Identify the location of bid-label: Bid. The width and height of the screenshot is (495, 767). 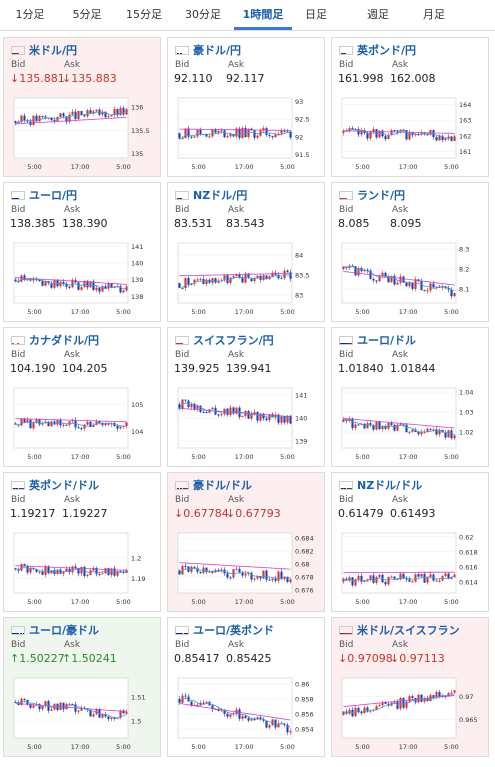
(182, 355).